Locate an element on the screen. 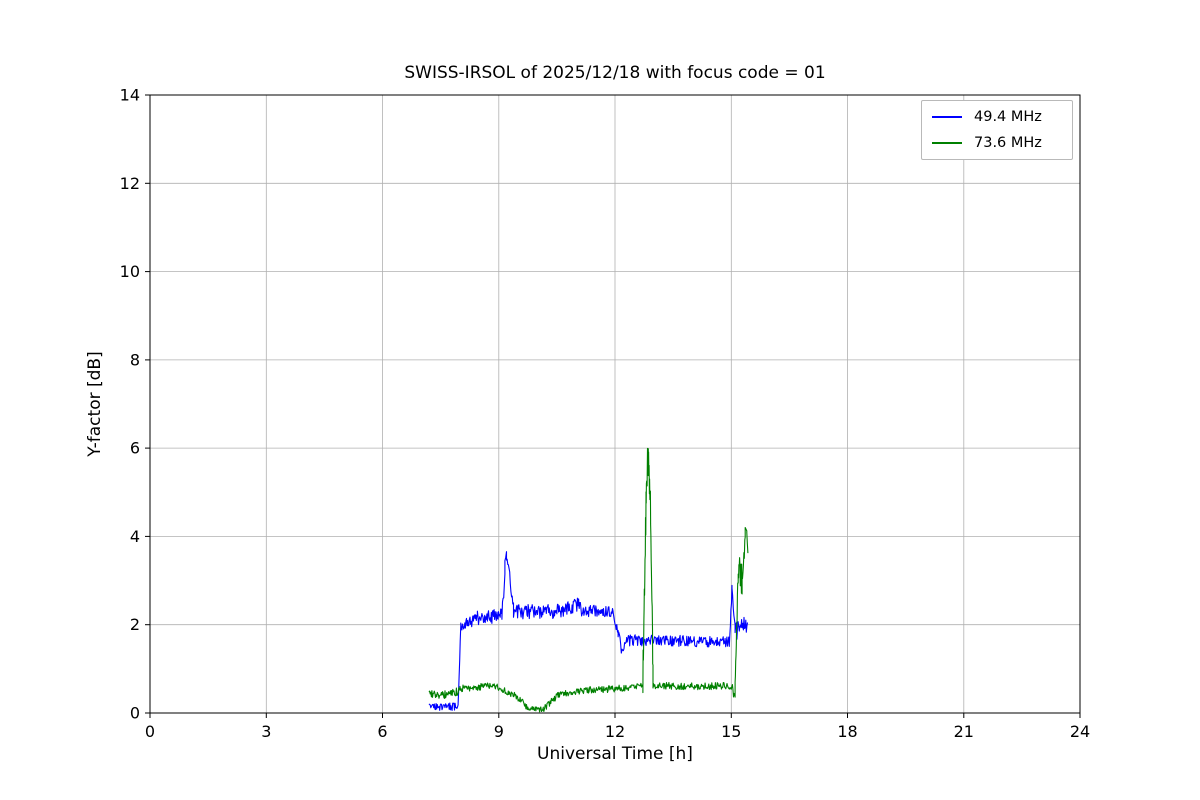  legend-entry: 73.6 MHz is located at coordinates (997, 143).